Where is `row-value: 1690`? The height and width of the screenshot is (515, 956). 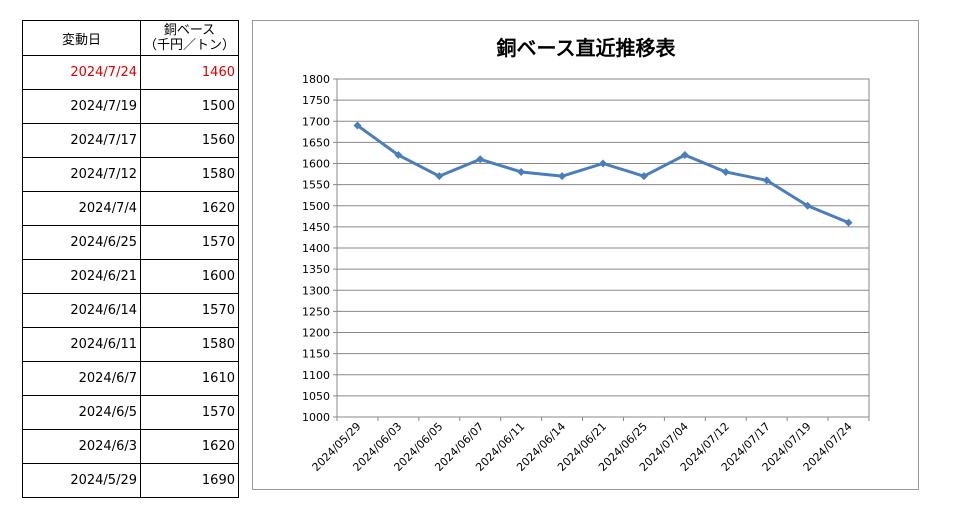 row-value: 1690 is located at coordinates (189, 480).